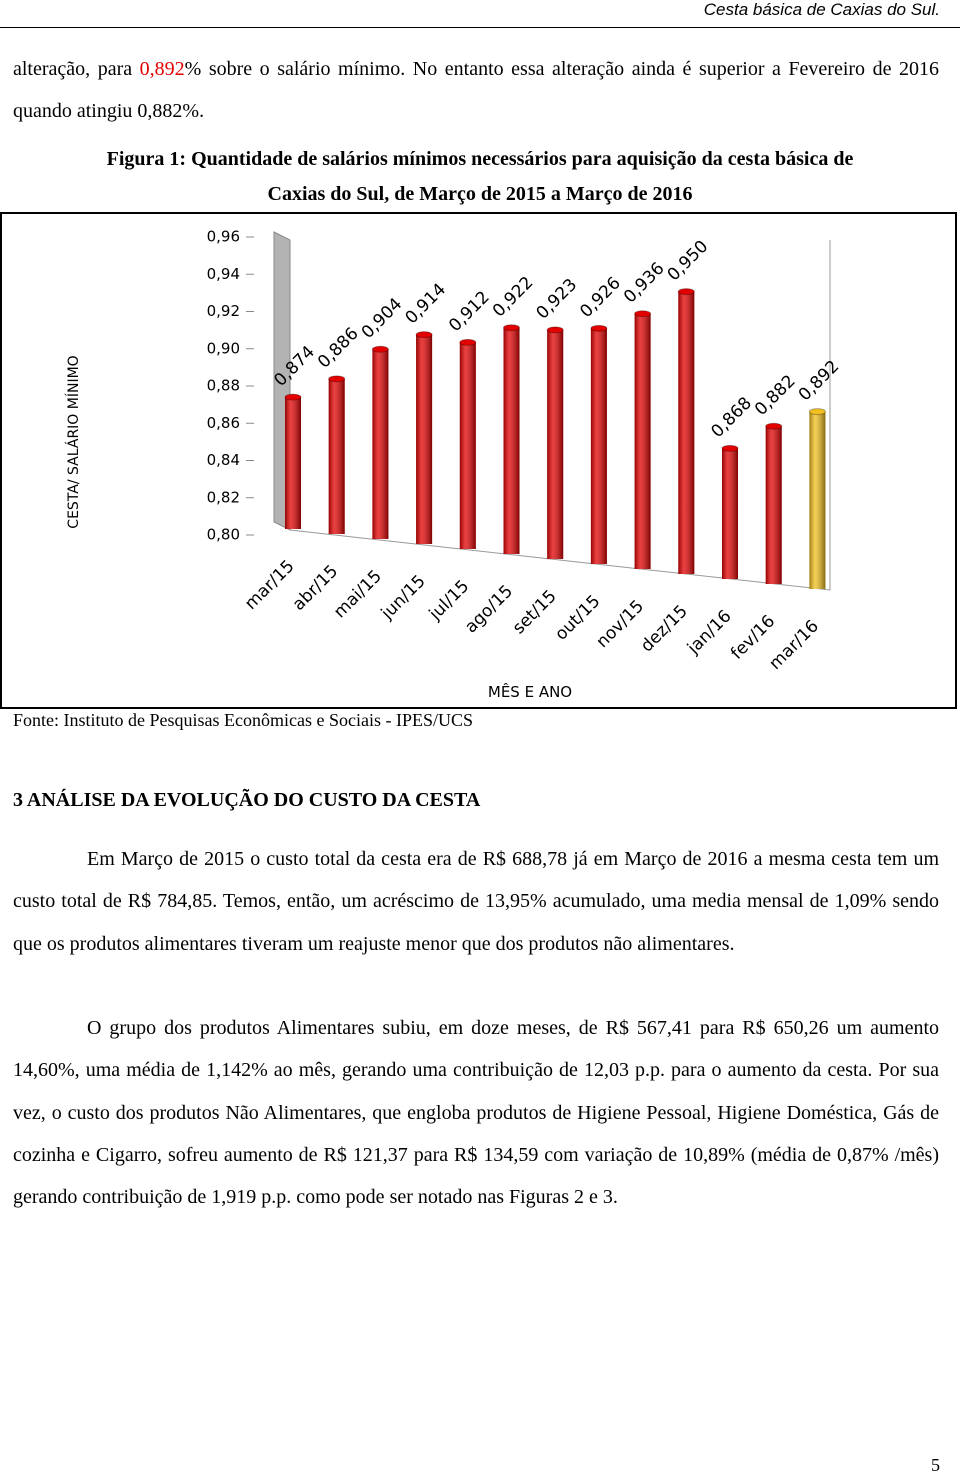 This screenshot has width=960, height=1478. Describe the element at coordinates (821, 9) in the screenshot. I see `running-title: Cesta básica de Caxias do Sul.` at that location.